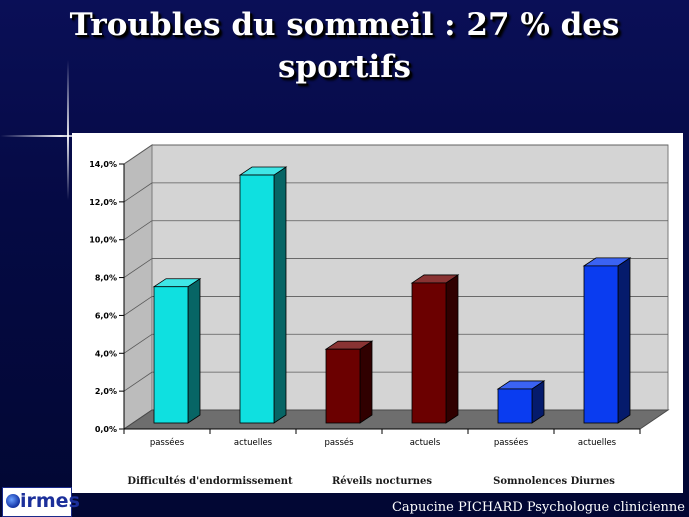 The image size is (689, 517). I want to click on y-tick-label: 6,0%, so click(106, 315).